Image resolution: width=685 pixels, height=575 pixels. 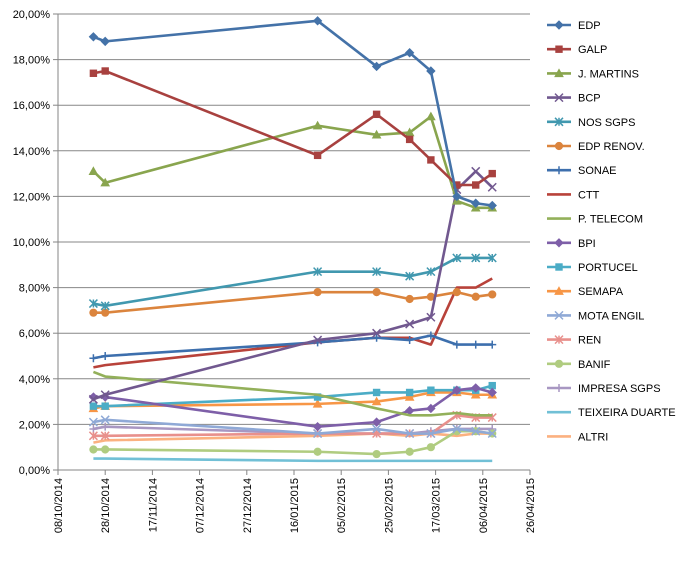 I want to click on legend-item: CTT, so click(x=573, y=195).